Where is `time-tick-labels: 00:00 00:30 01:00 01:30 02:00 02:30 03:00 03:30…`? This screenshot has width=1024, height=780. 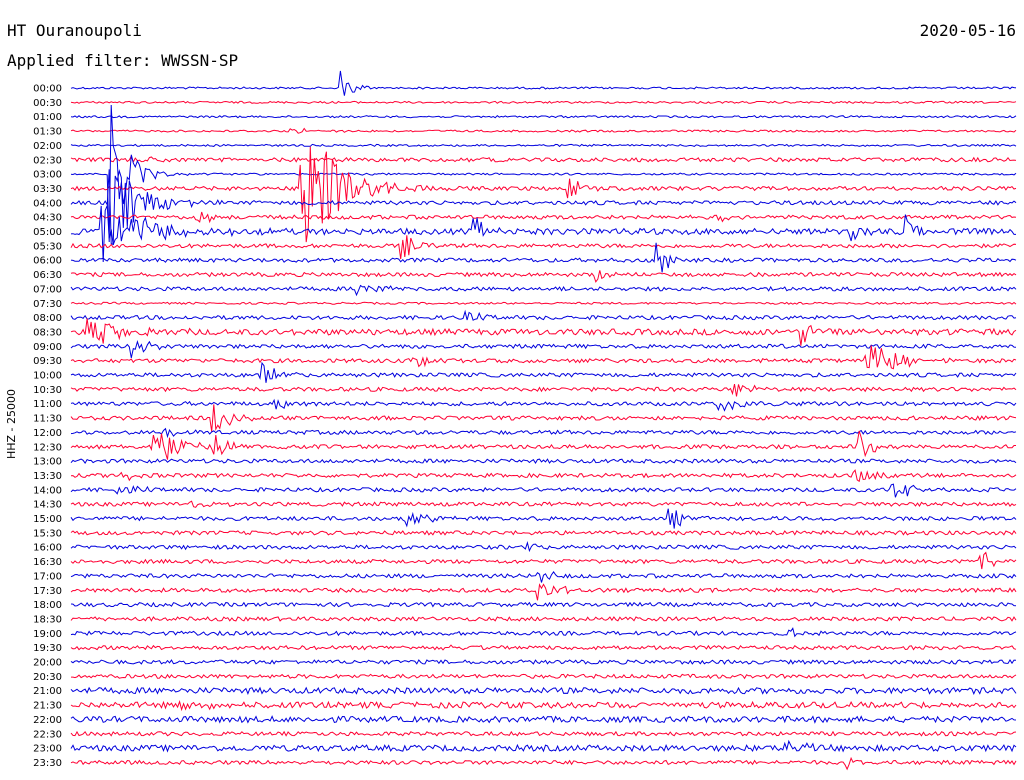 time-tick-labels: 00:00 00:30 01:00 01:30 02:00 02:30 03:00 03:30… is located at coordinates (47, 426).